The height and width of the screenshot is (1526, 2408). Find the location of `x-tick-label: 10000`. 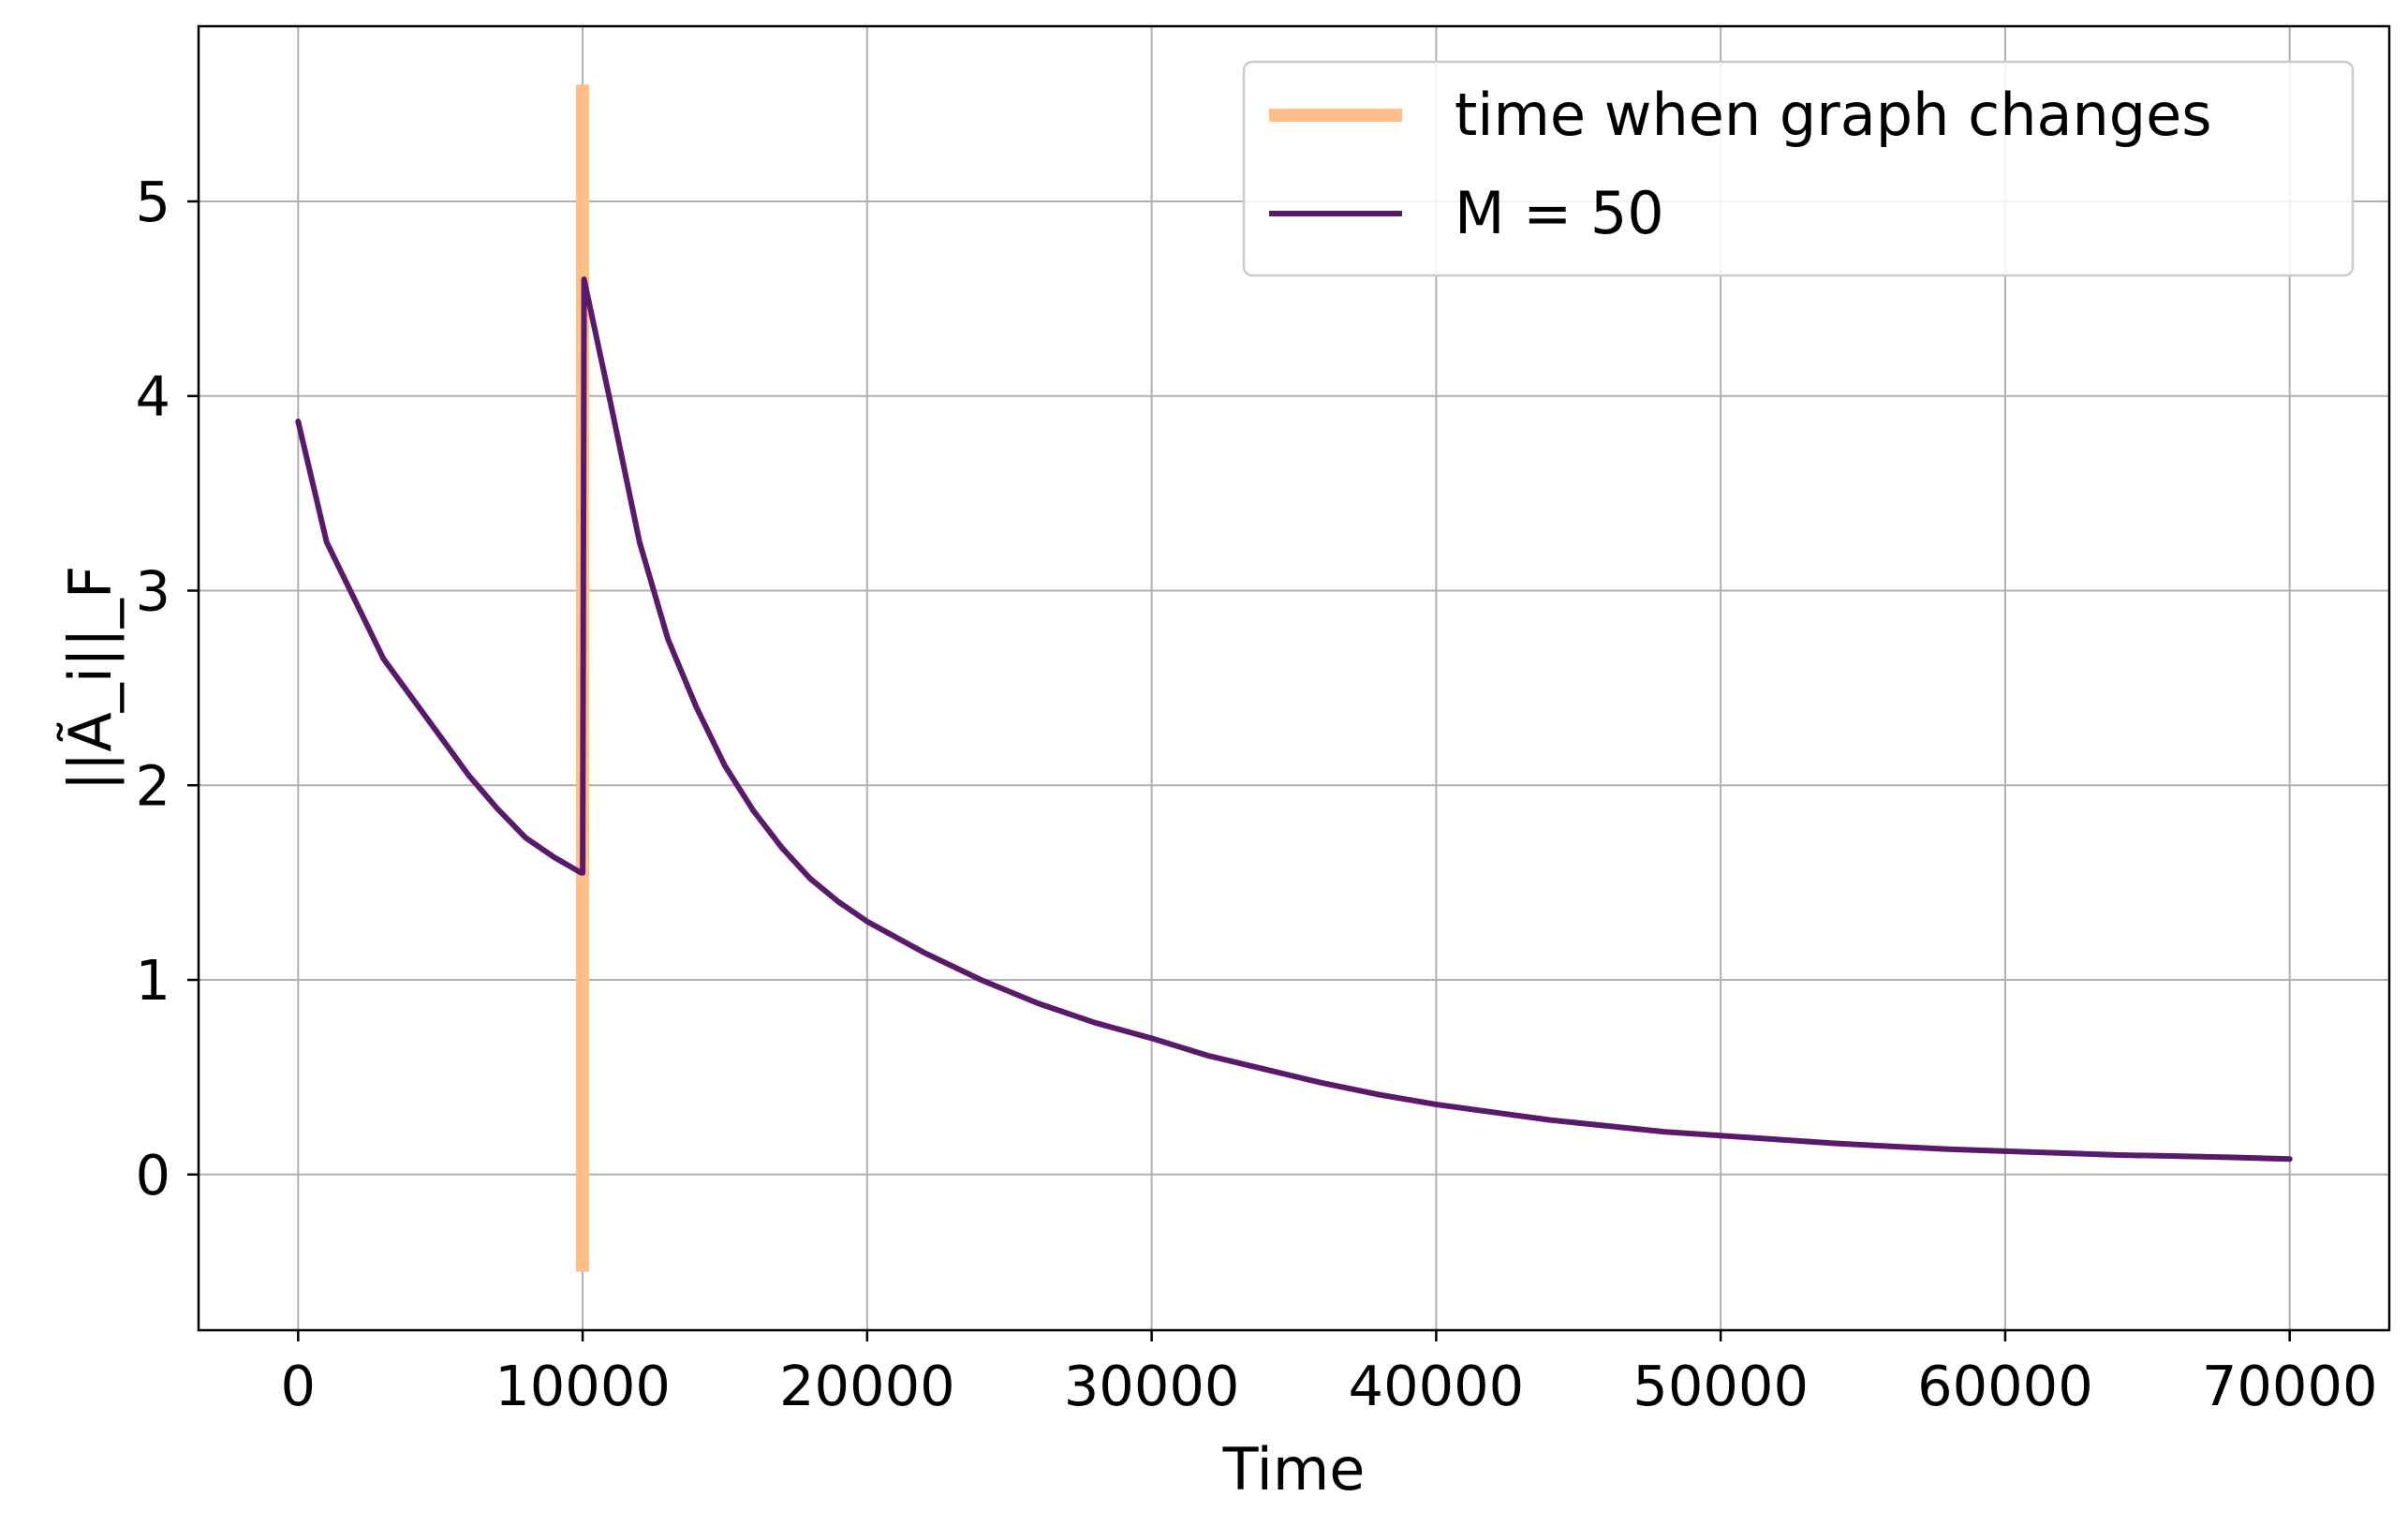

x-tick-label: 10000 is located at coordinates (583, 1386).